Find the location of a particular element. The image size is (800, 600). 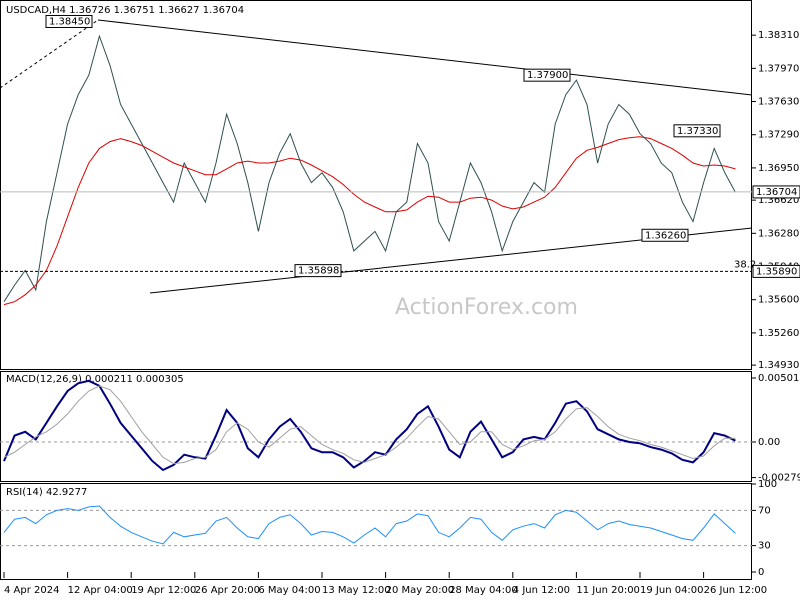

annotation-label: 1.38450 is located at coordinates (69, 21).